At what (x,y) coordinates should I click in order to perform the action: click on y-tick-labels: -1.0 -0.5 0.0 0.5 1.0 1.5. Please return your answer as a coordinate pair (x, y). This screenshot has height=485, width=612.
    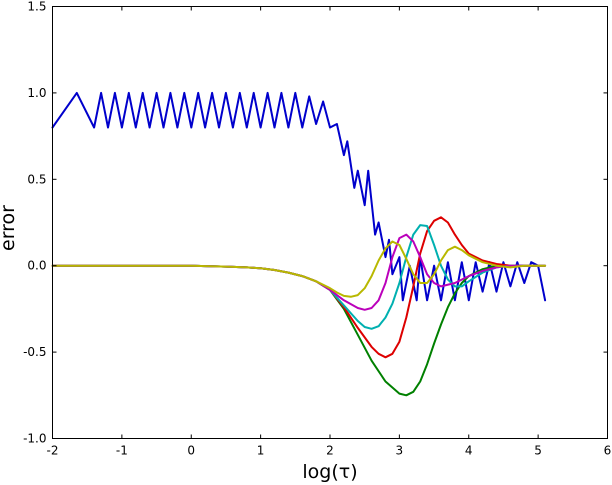
    Looking at the image, I should click on (34, 223).